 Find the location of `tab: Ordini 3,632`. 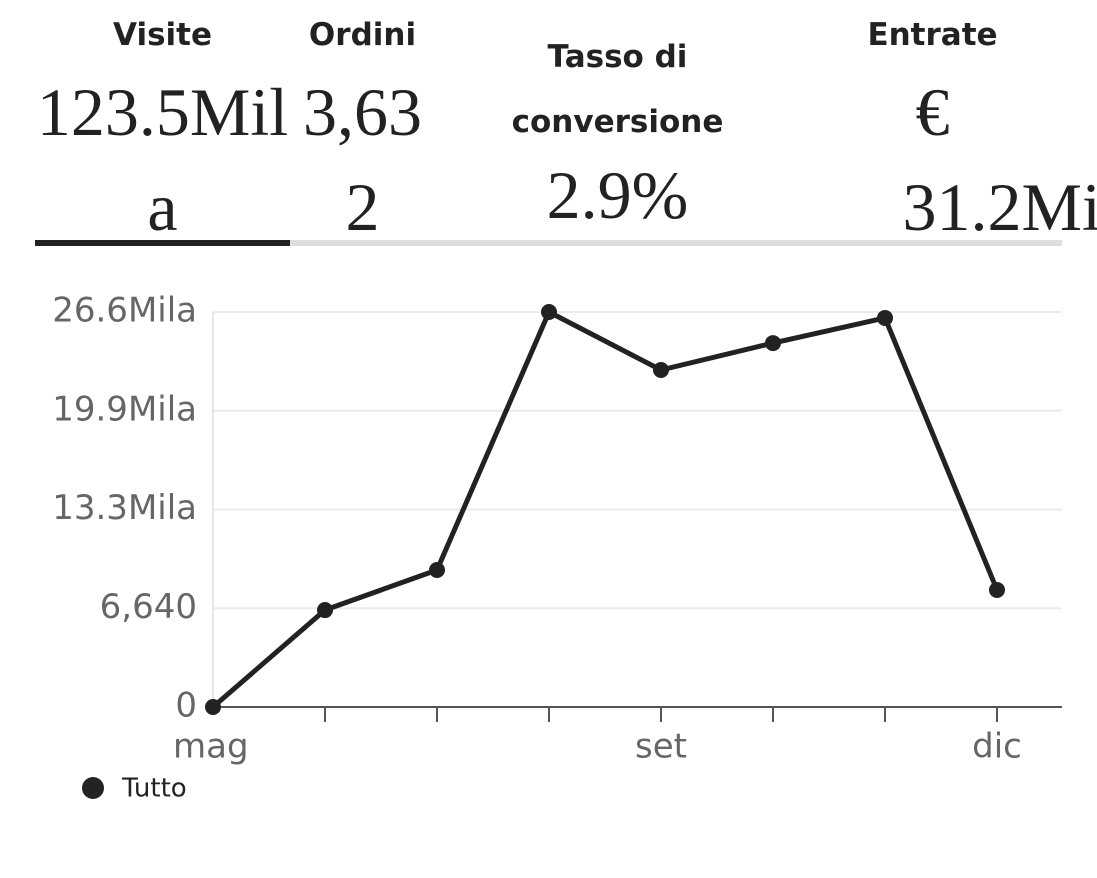

tab: Ordini 3,632 is located at coordinates (362, 123).